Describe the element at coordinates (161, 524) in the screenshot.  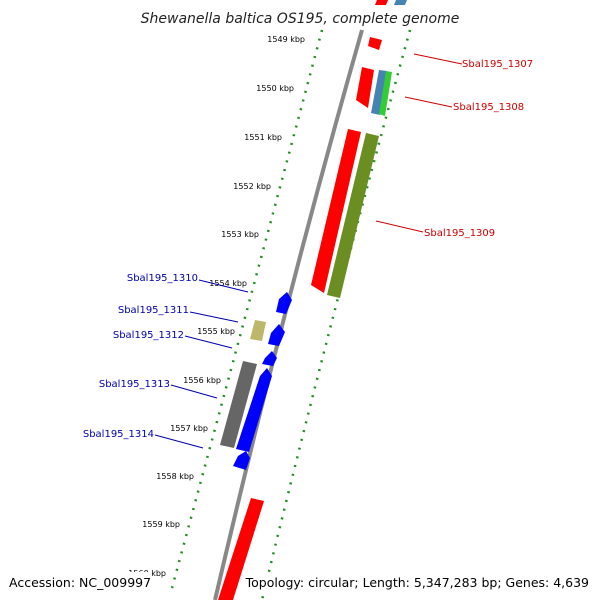
I see `tick-label: 1559 kbp` at that location.